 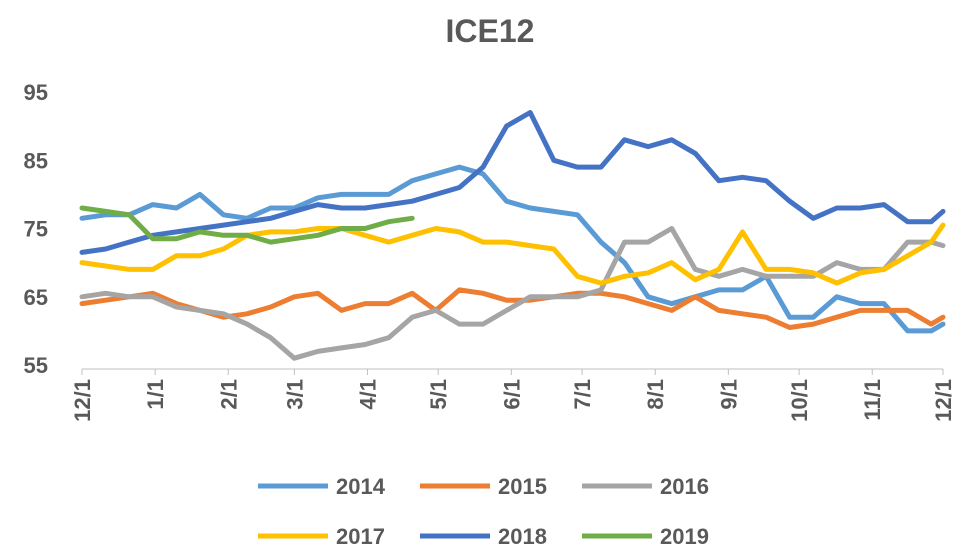 What do you see at coordinates (367, 394) in the screenshot?
I see `x-tick-label: 4/1` at bounding box center [367, 394].